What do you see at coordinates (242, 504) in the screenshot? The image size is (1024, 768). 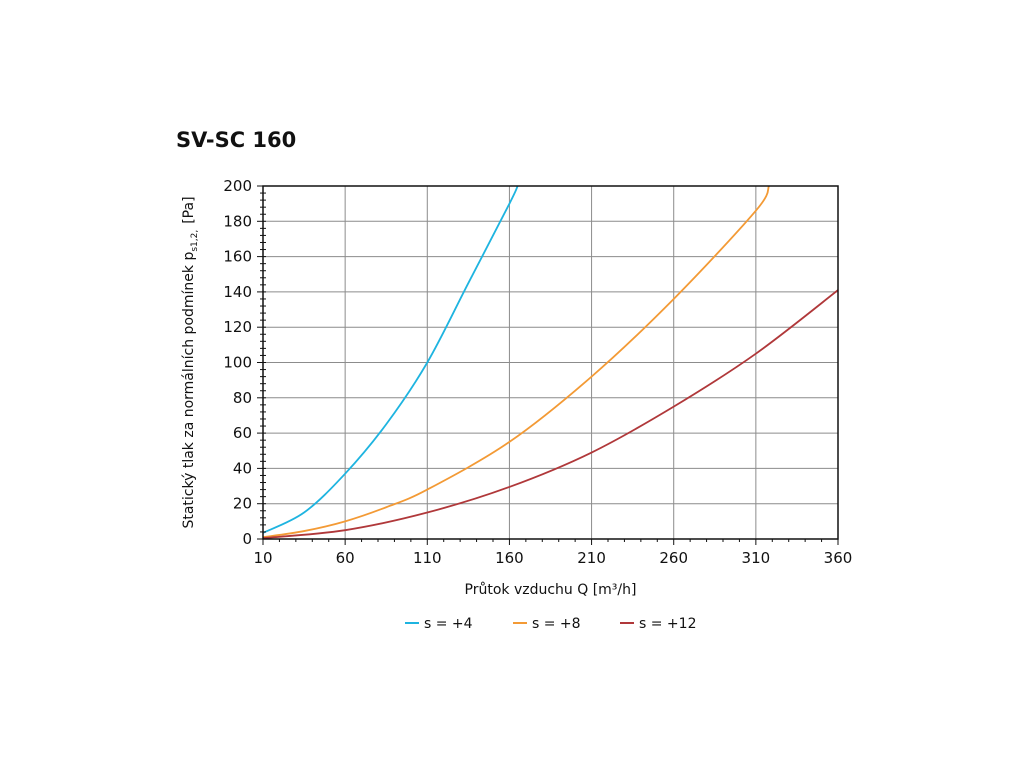 I see `y-tick-label: 20` at bounding box center [242, 504].